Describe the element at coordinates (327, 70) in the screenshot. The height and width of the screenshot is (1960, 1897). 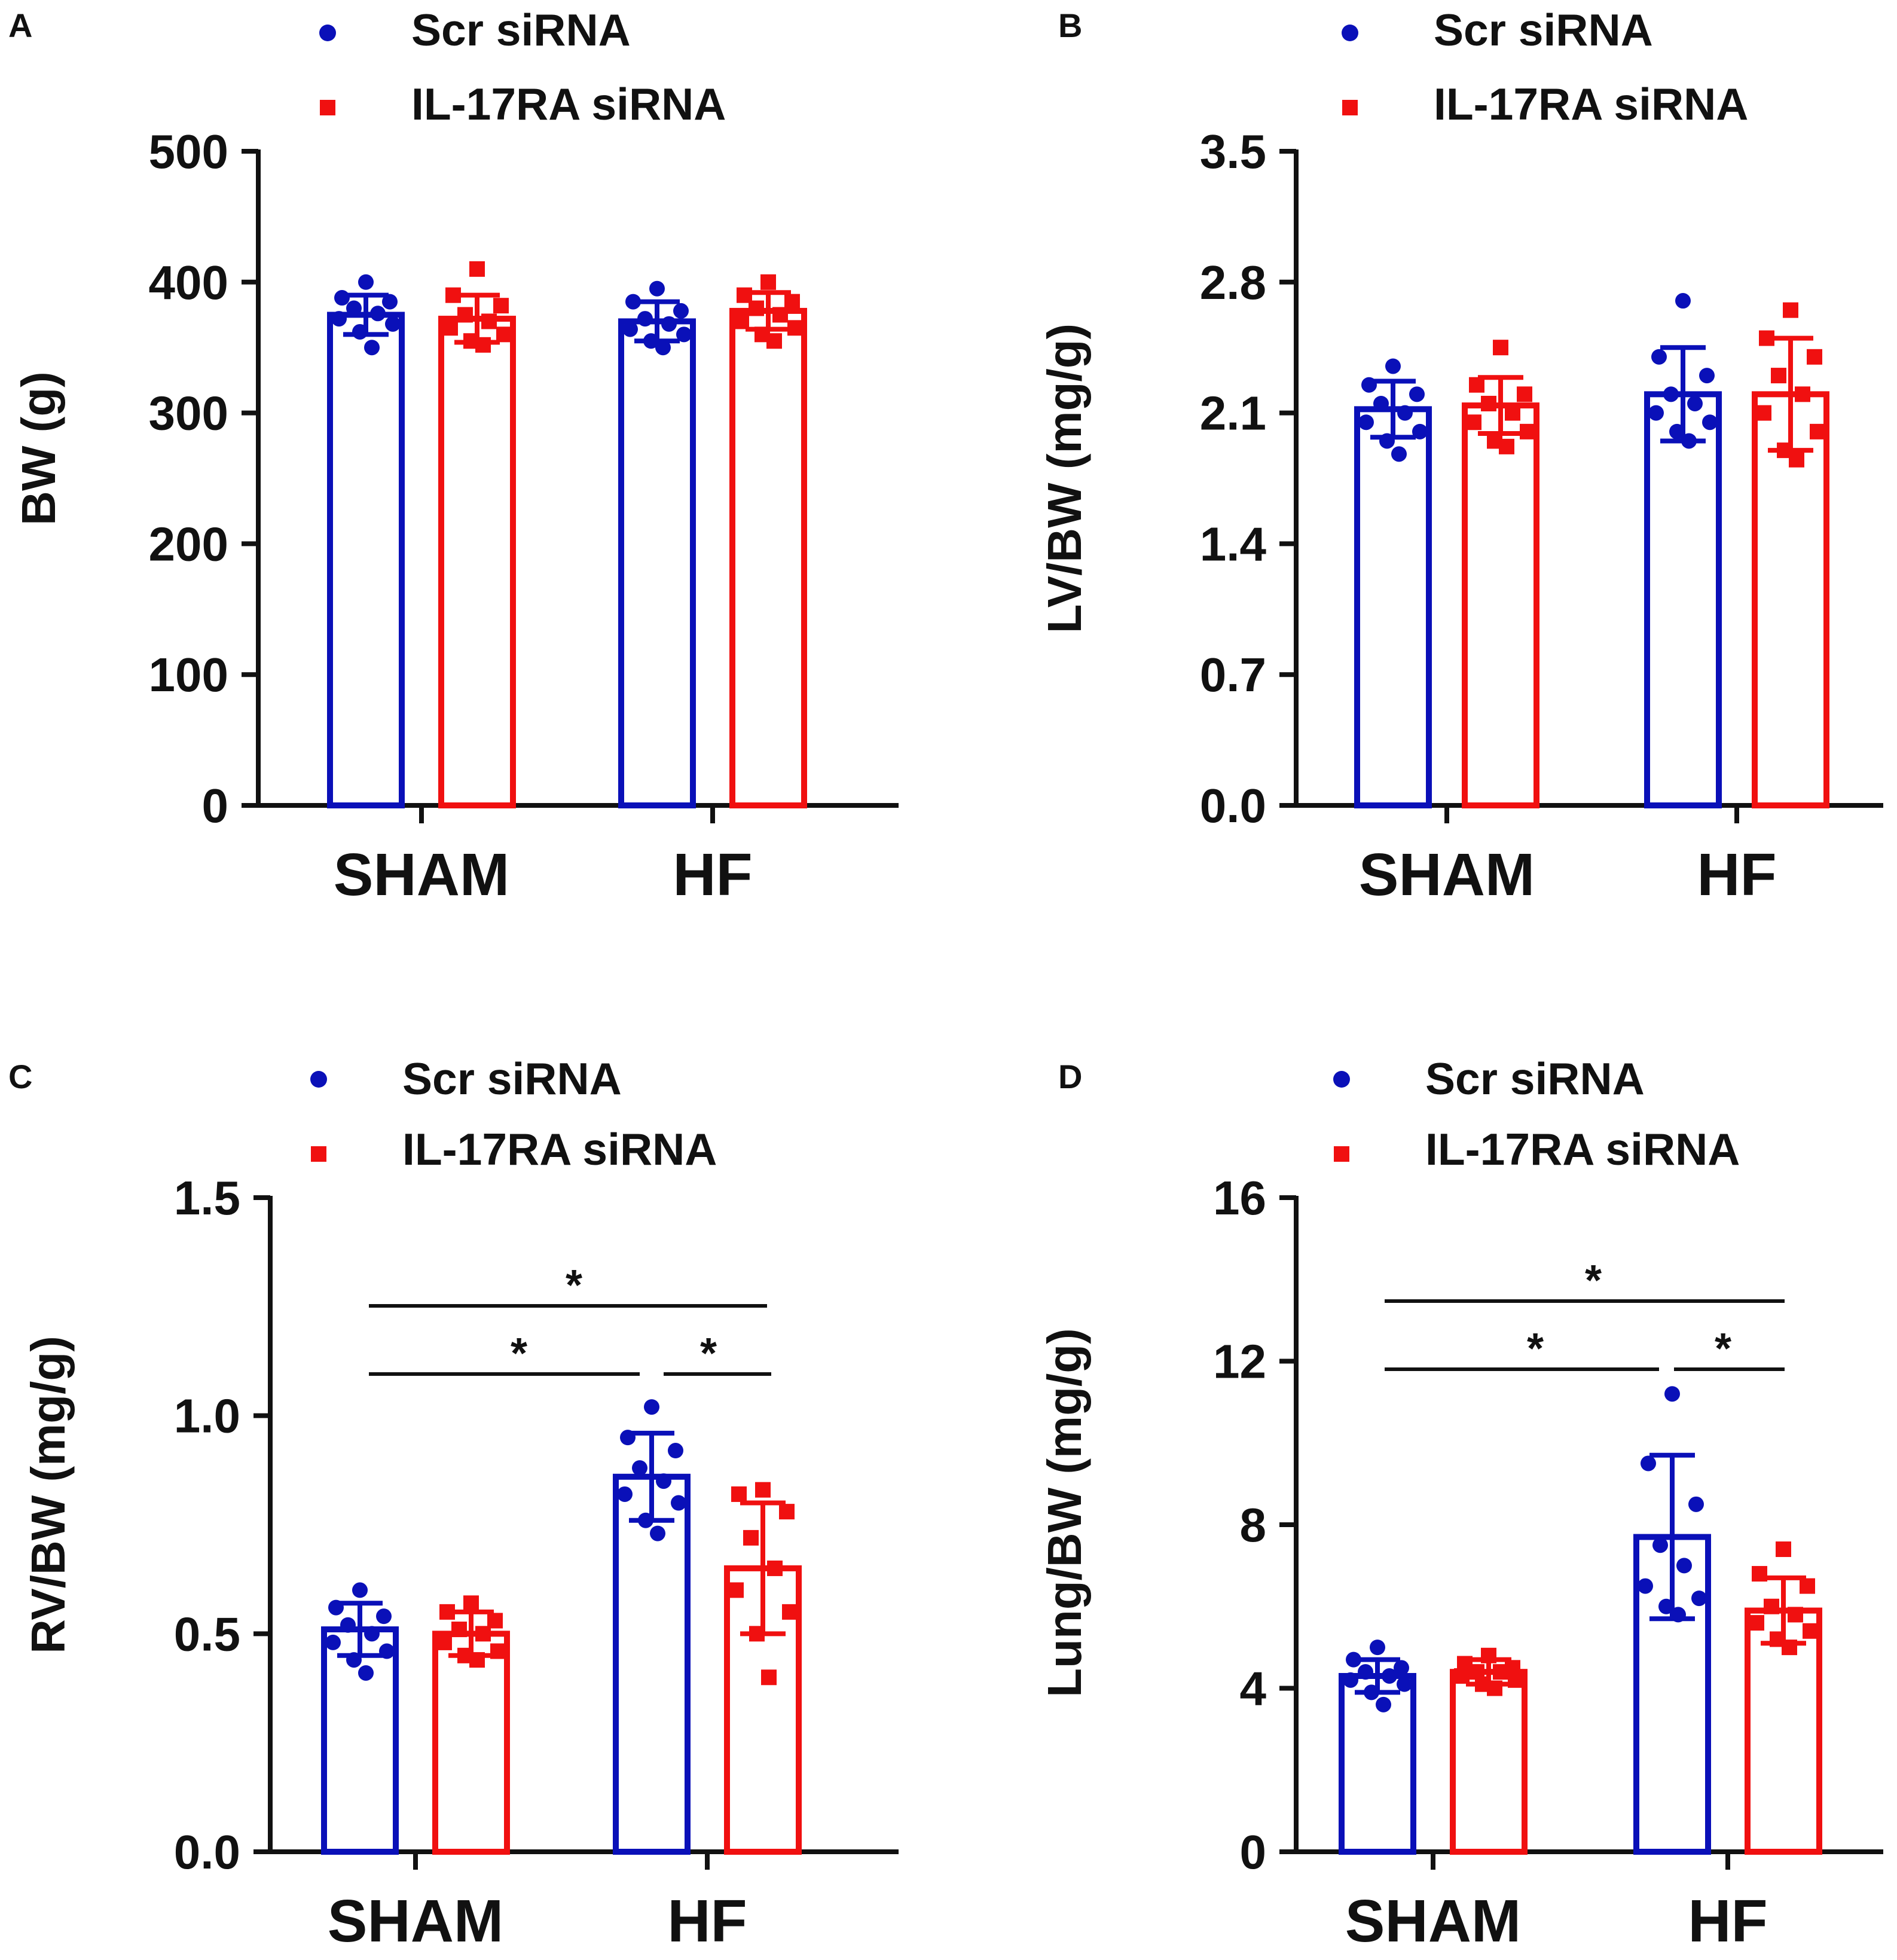
I see `legend-marks` at that location.